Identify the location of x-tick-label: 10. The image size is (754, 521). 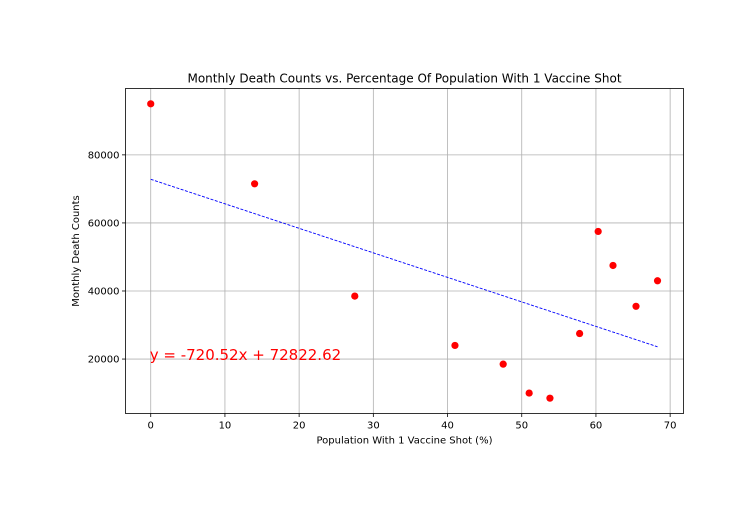
(225, 426).